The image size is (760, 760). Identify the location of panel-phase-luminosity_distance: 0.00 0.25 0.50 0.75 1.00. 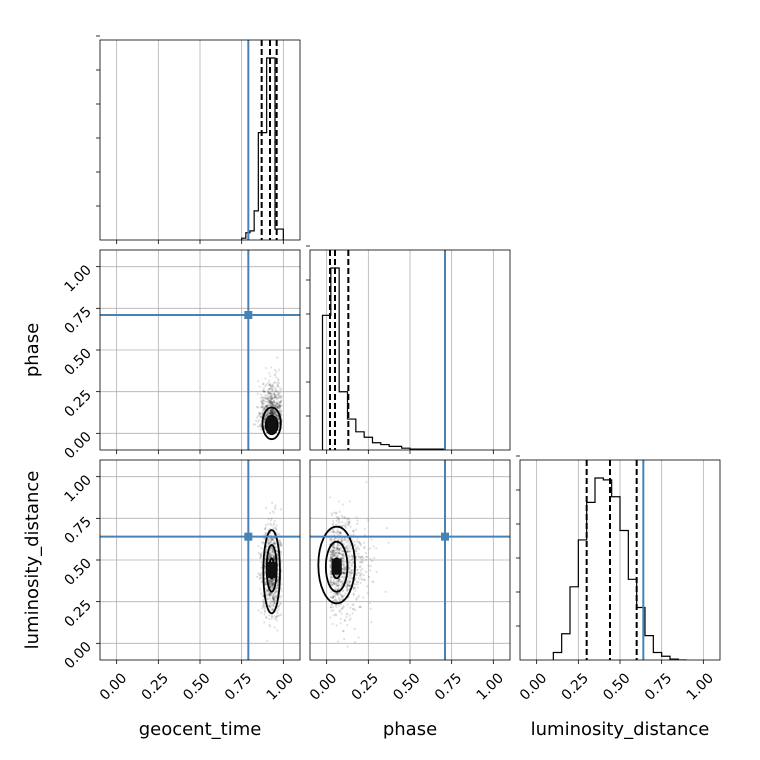
(409, 581).